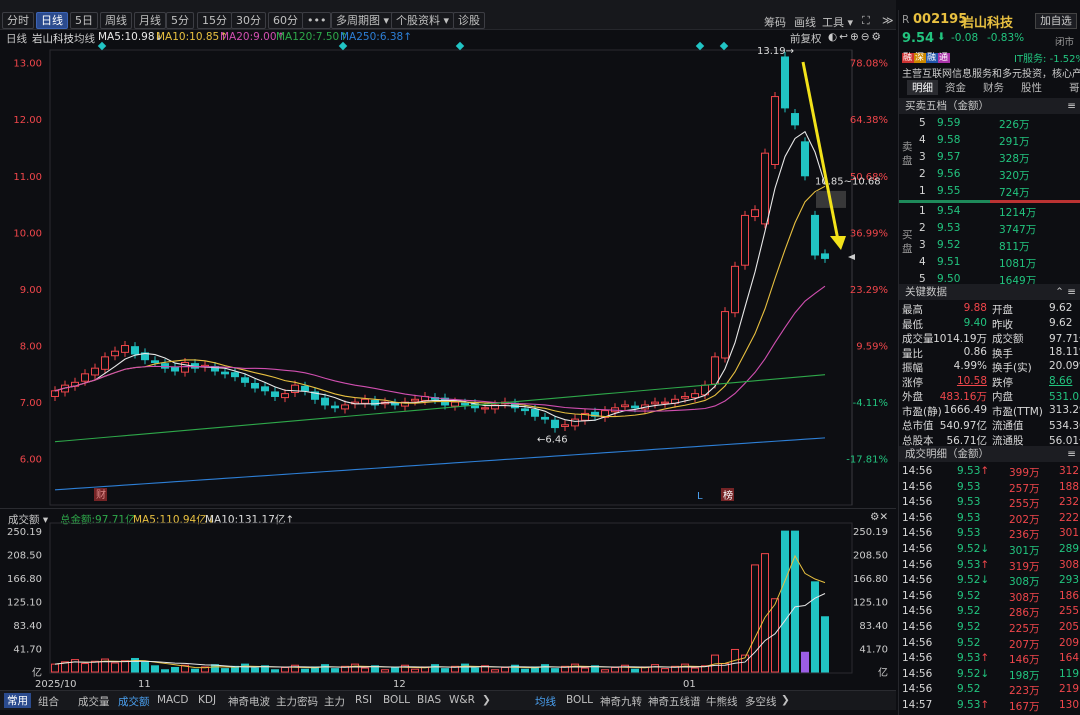 The image size is (1080, 715). Describe the element at coordinates (806, 39) in the screenshot. I see `adjust-toggle: 前复权` at that location.